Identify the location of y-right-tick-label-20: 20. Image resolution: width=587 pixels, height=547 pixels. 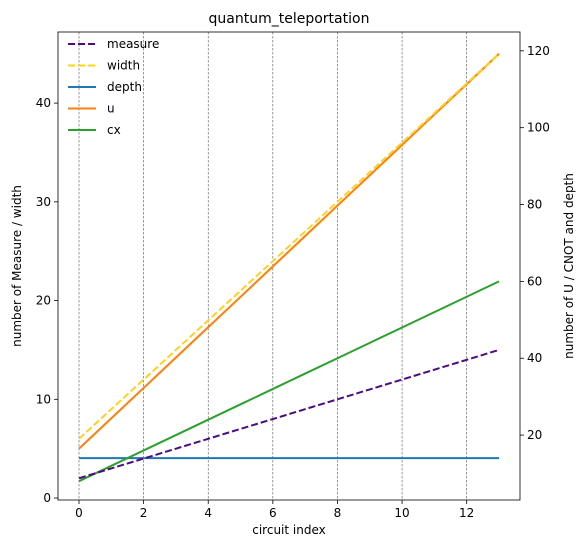
(534, 435).